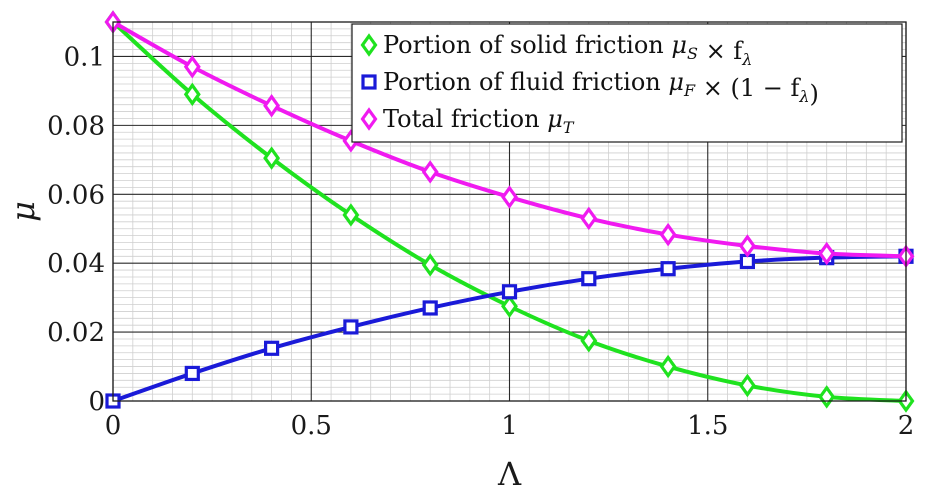 The width and height of the screenshot is (927, 497). What do you see at coordinates (84, 57) in the screenshot?
I see `y-tick-label: 0.1` at bounding box center [84, 57].